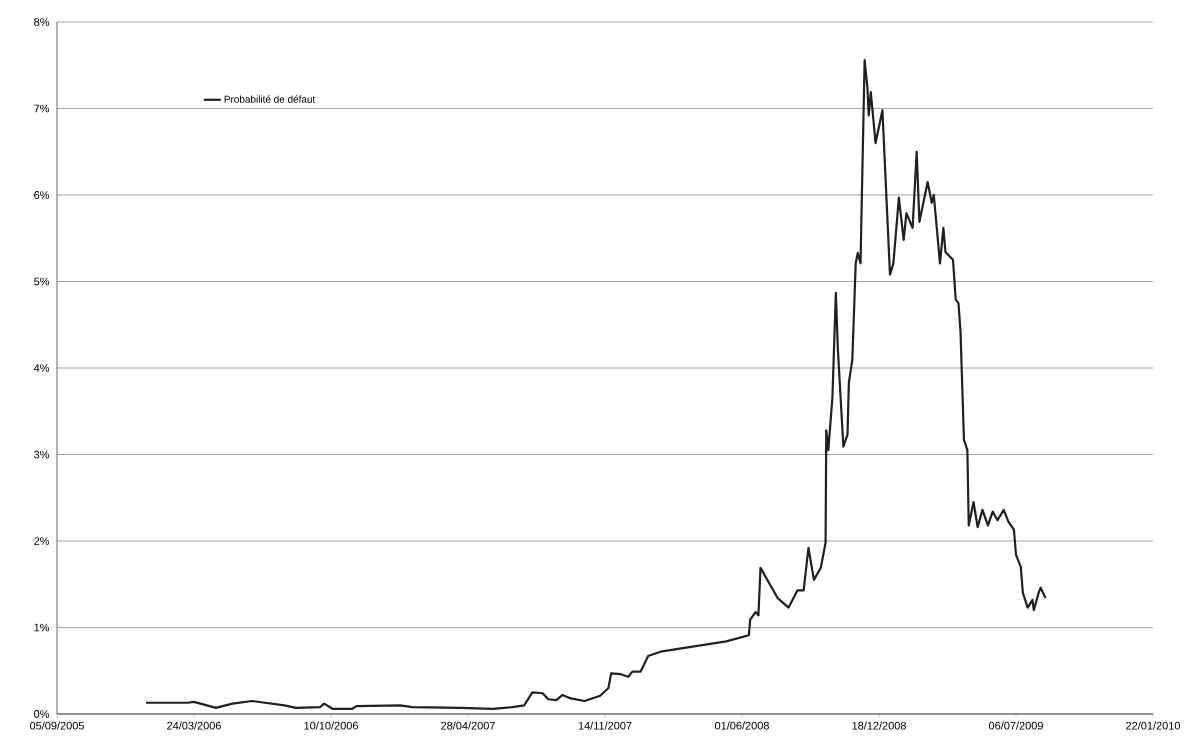  I want to click on x-tick-label: 14/11/2007, so click(605, 725).